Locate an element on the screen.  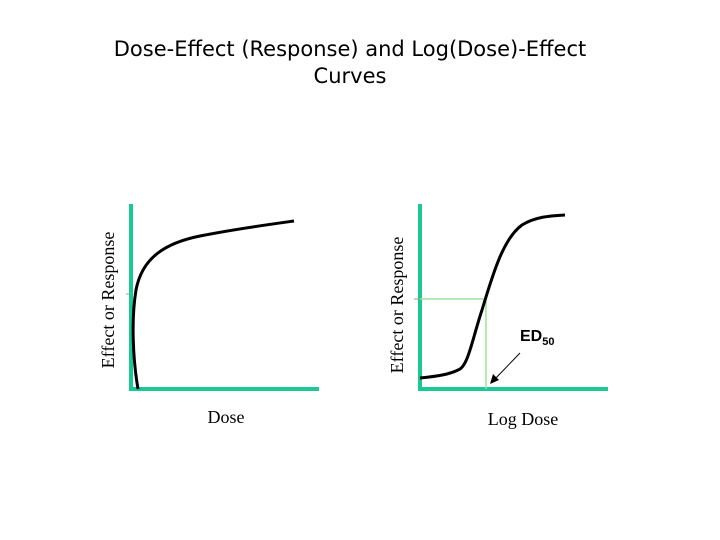
ed50-label-subscript: 50 is located at coordinates (548, 342).